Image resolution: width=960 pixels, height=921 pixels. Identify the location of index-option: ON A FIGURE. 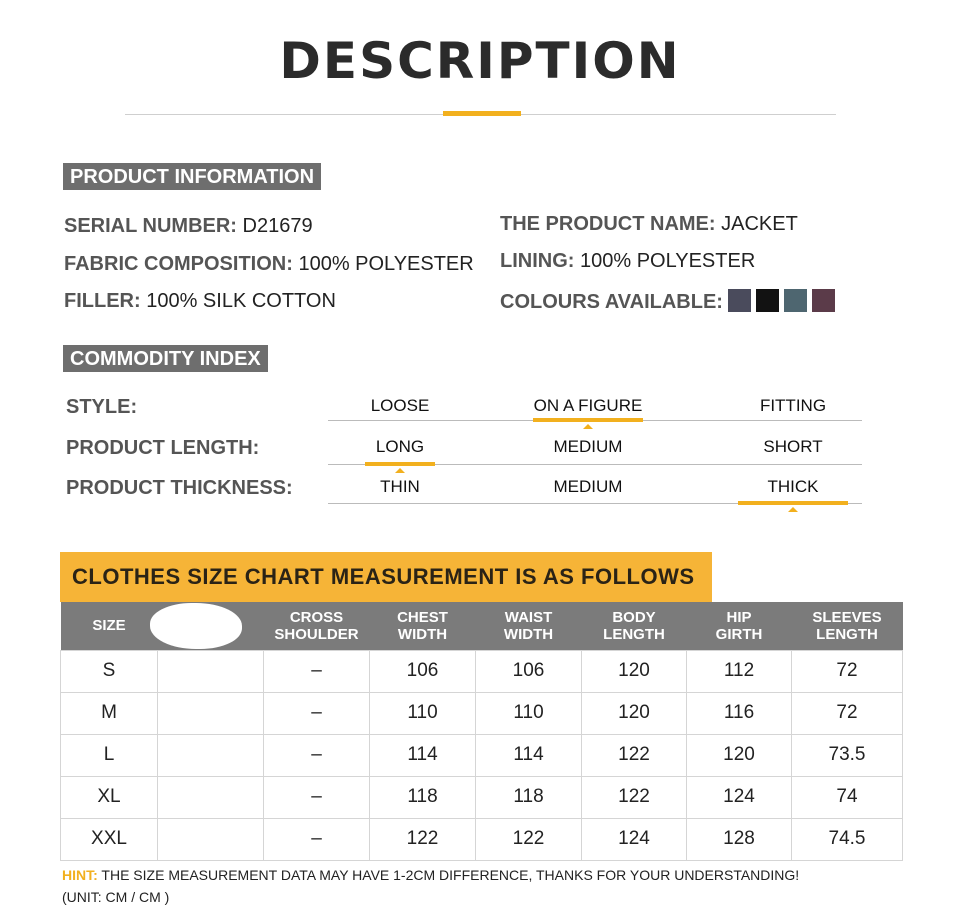
(588, 405).